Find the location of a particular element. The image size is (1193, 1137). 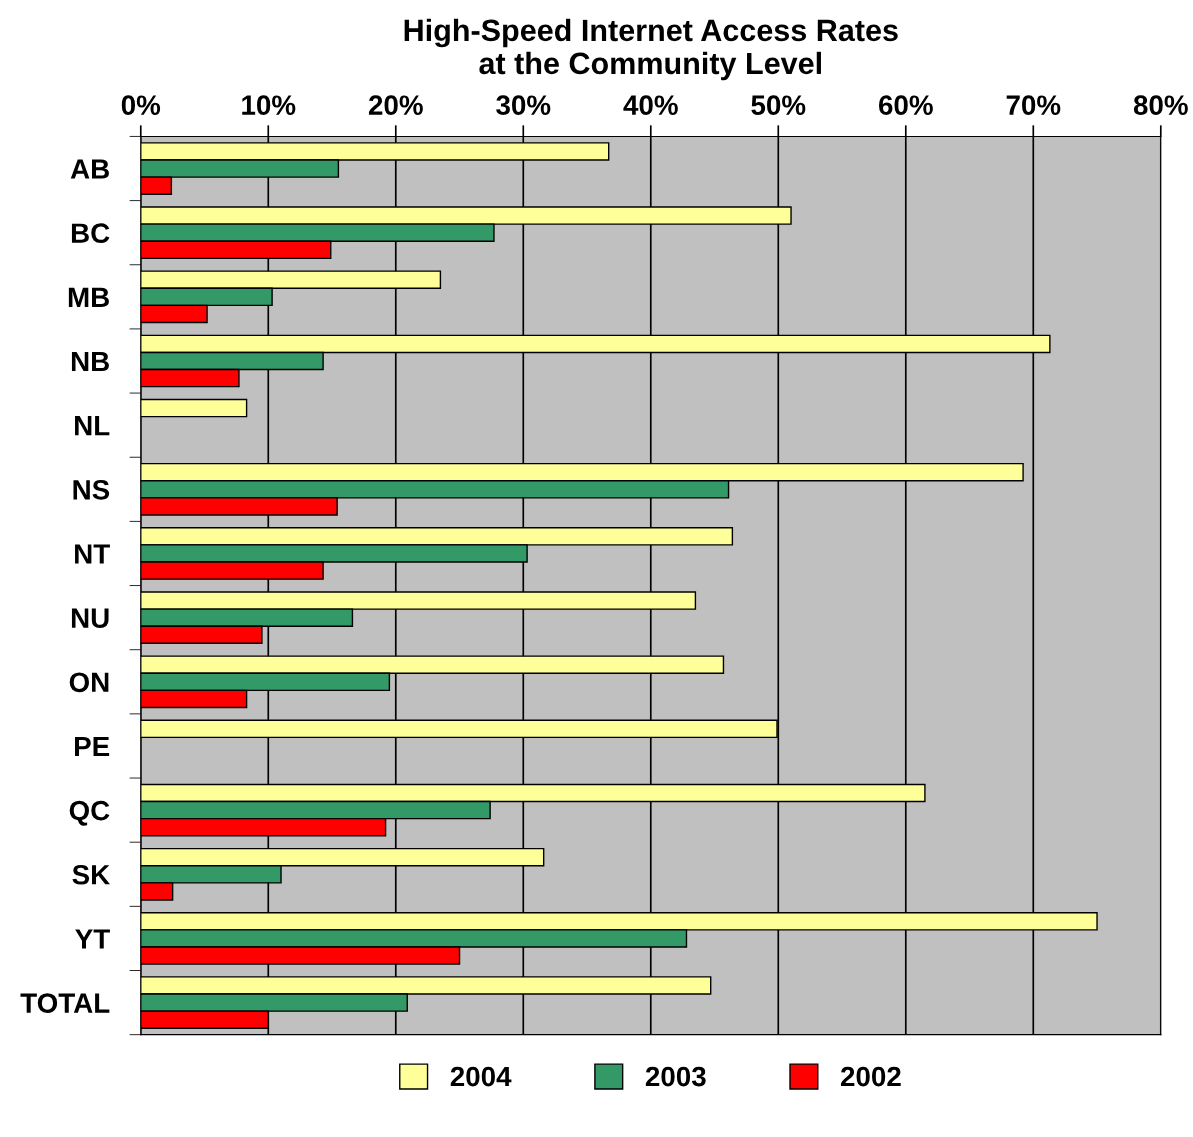

y-tick-label: BC is located at coordinates (90, 233).